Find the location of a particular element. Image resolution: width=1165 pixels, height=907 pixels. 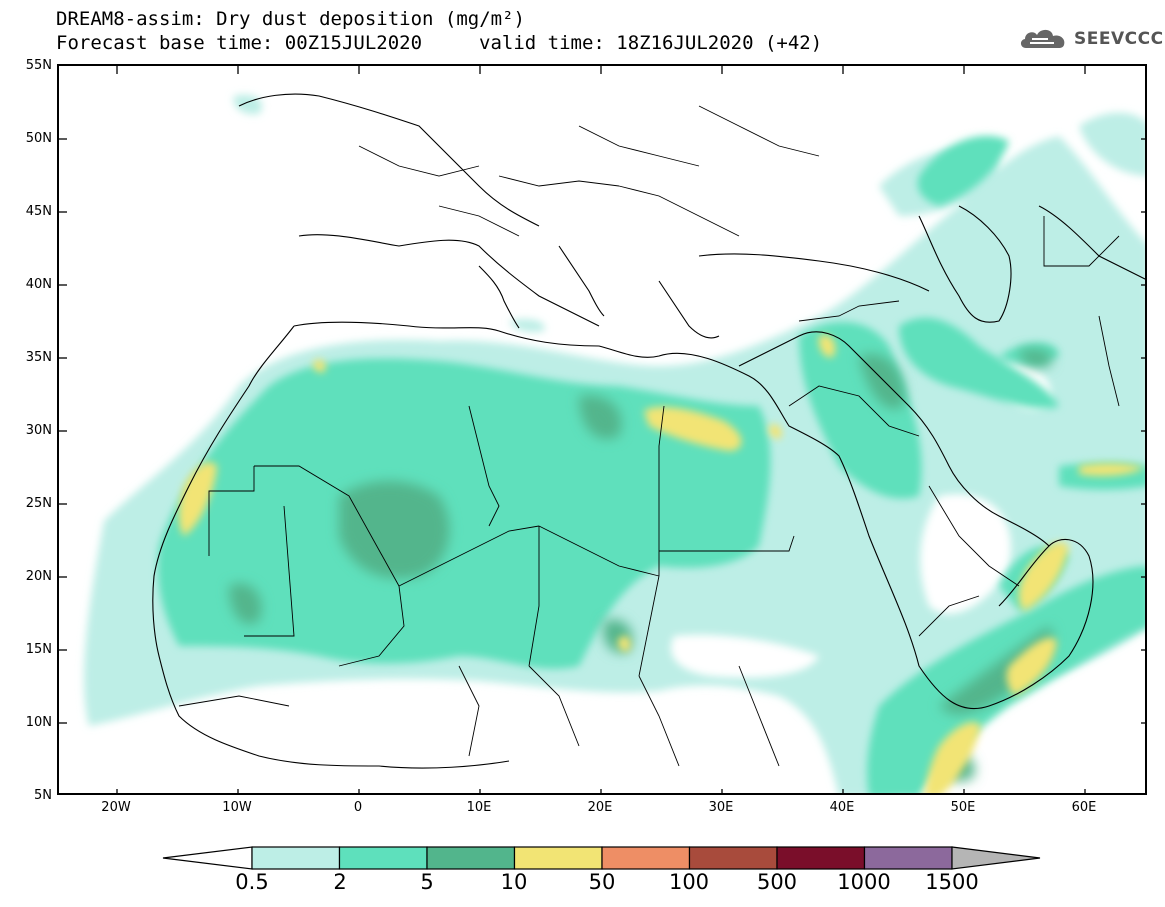

lat-label: 10N is located at coordinates (38, 722).